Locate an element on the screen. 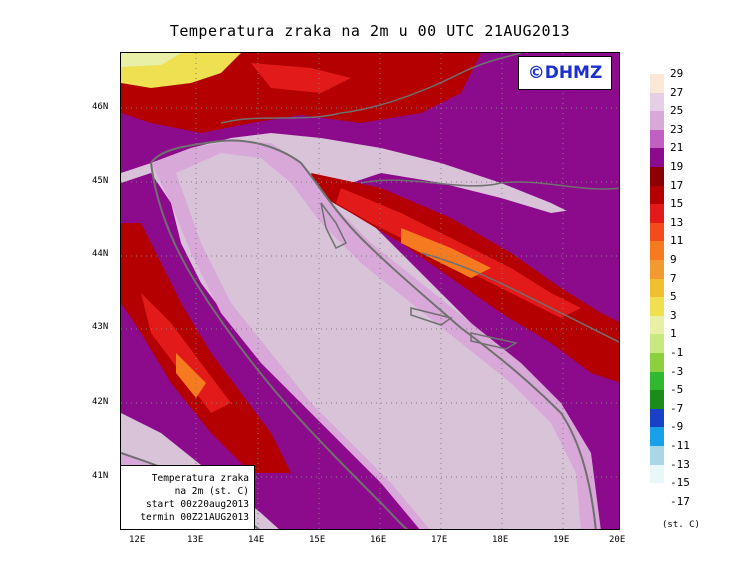 Image resolution: width=740 pixels, height=582 pixels. legend-label: 21 is located at coordinates (677, 148).